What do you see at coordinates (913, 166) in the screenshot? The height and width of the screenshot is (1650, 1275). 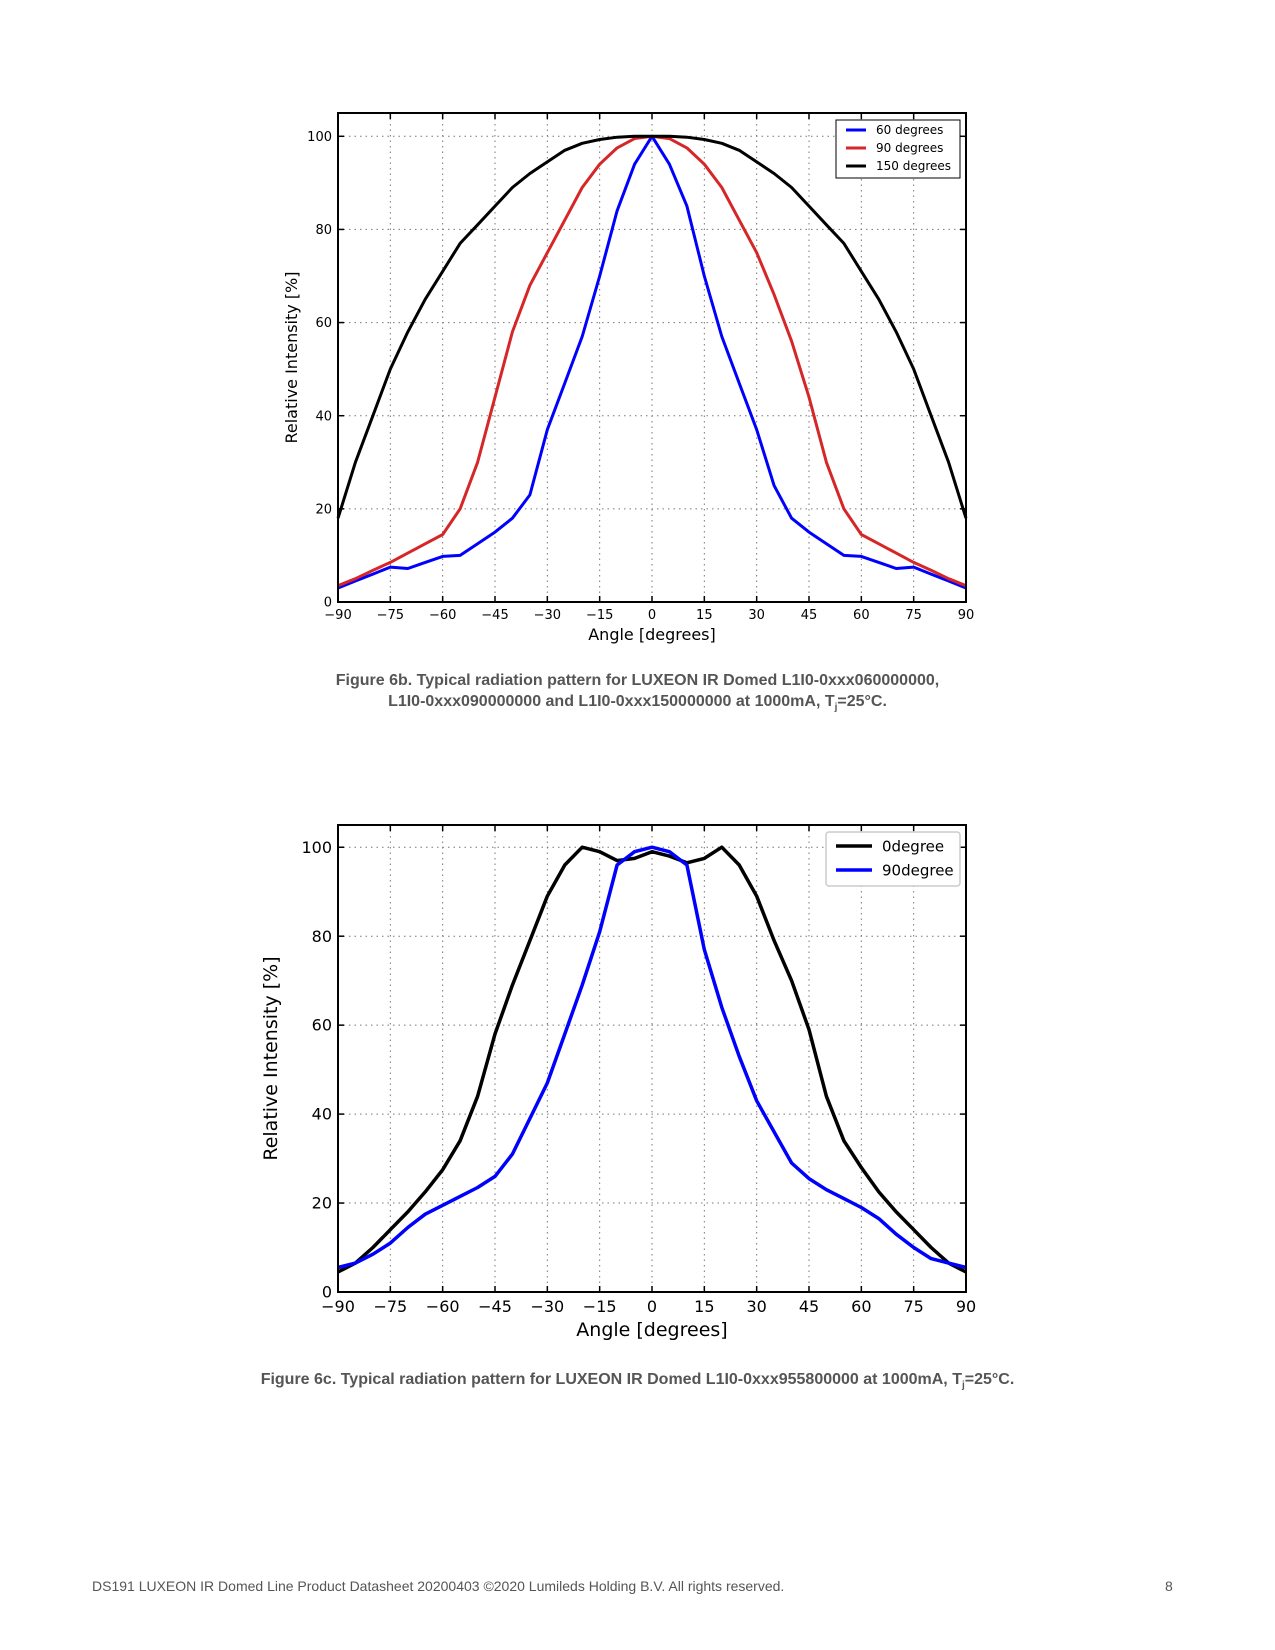 I see `legend-label: 150 degrees` at bounding box center [913, 166].